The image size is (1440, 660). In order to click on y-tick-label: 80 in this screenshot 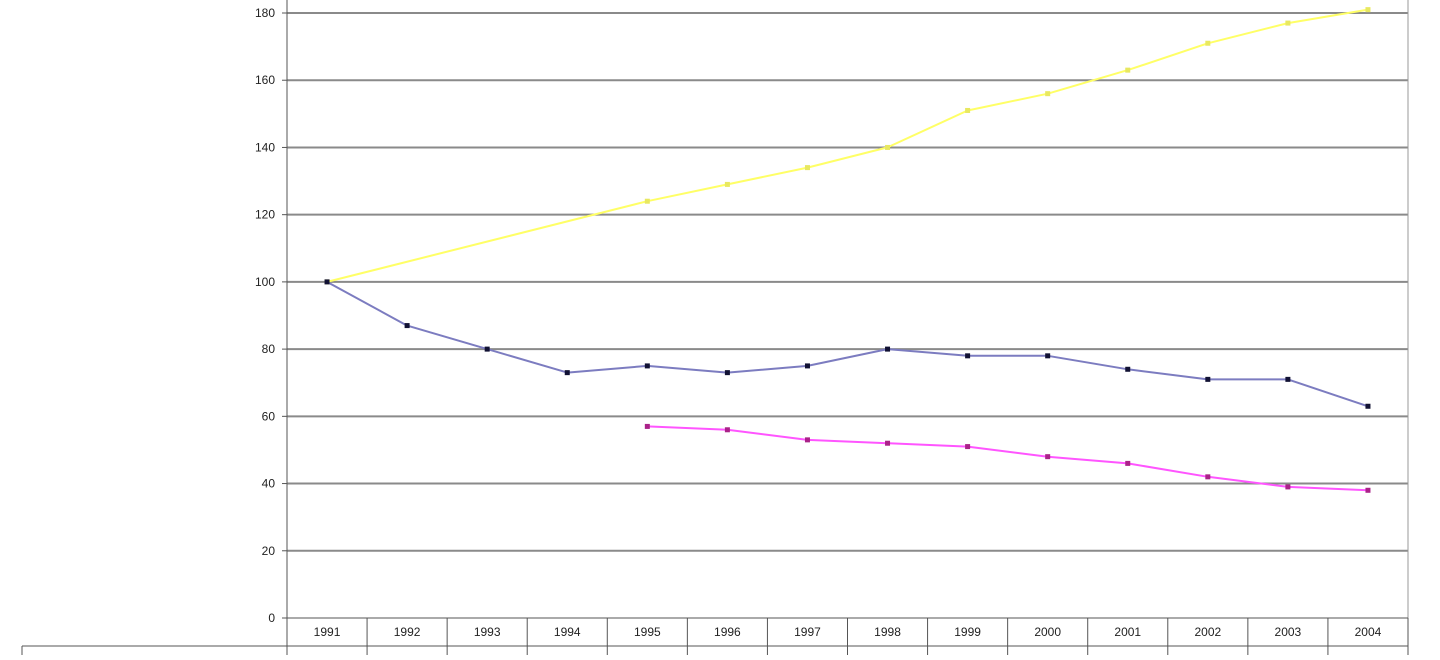, I will do `click(269, 349)`.